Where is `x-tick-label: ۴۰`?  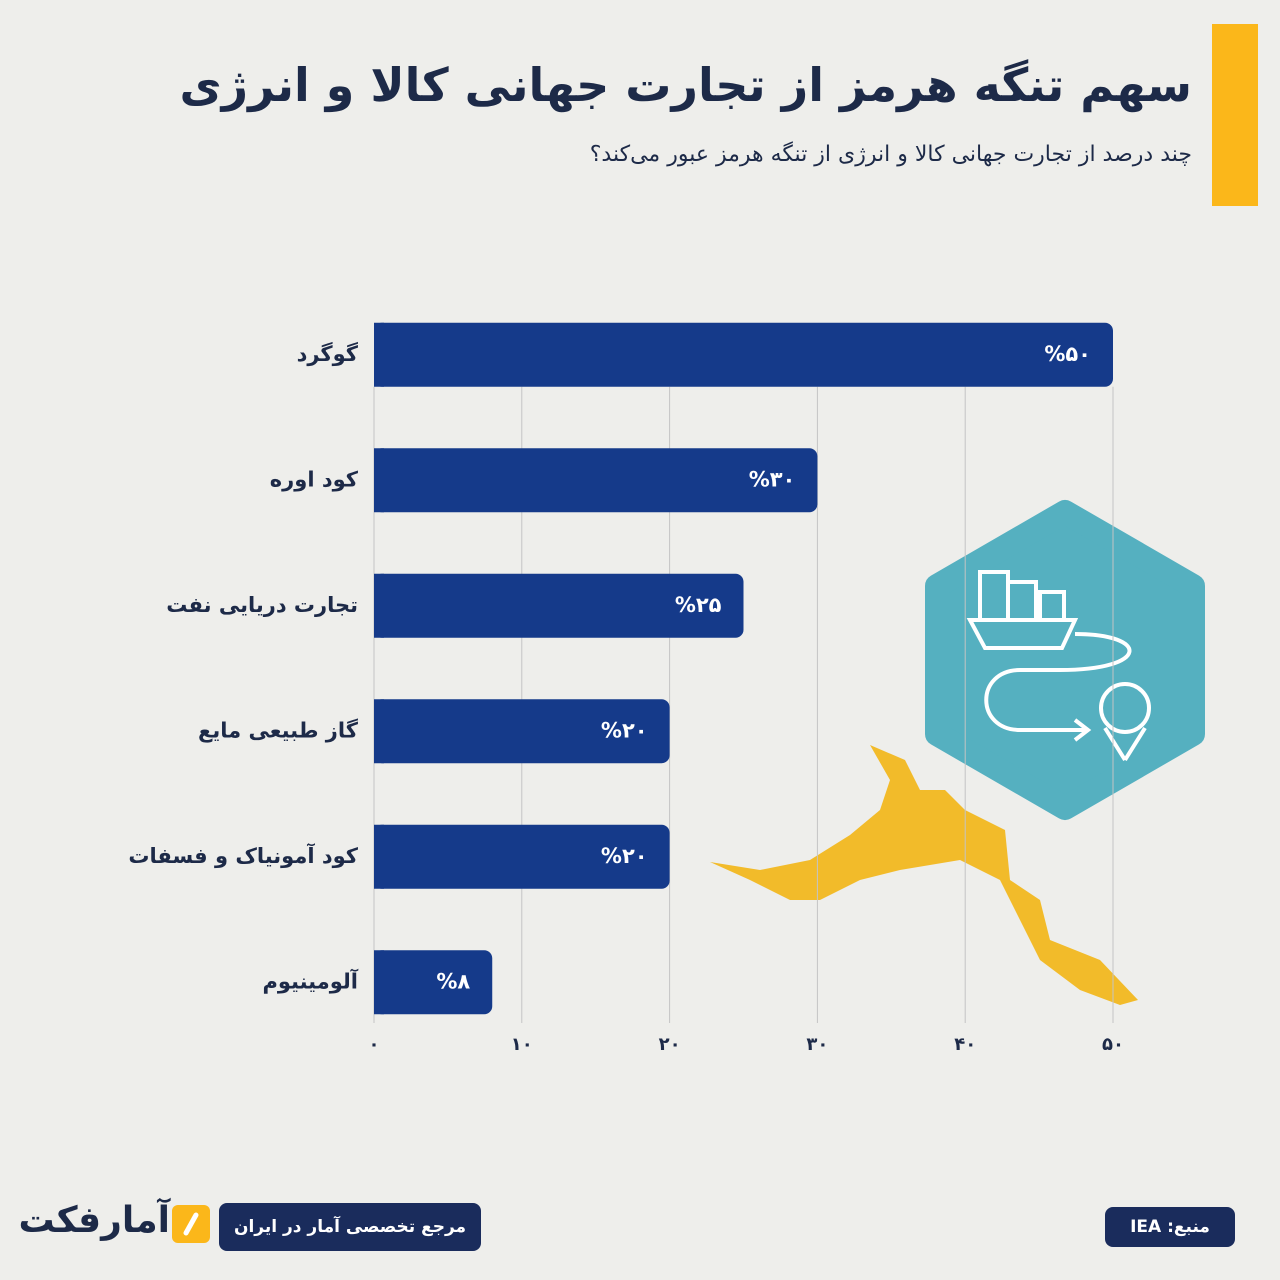 x-tick-label: ۴۰ is located at coordinates (965, 1044).